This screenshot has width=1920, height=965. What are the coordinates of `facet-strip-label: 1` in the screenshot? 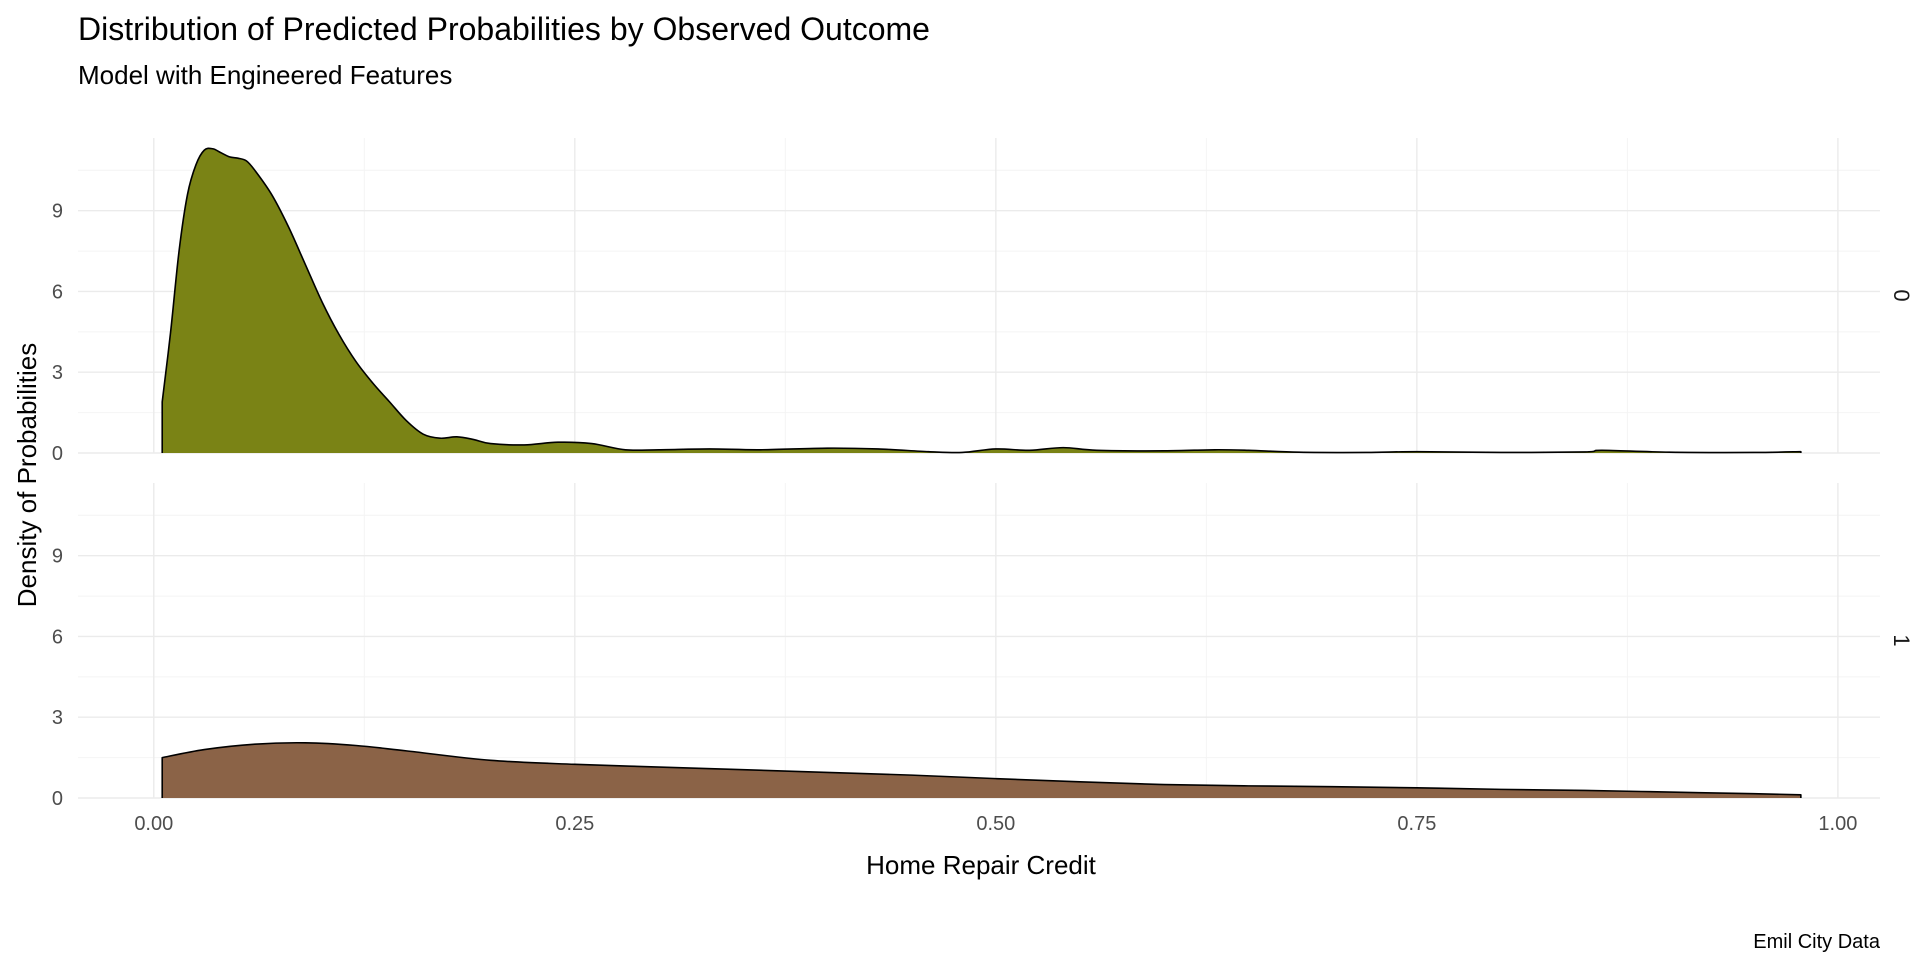 It's located at (1901, 640).